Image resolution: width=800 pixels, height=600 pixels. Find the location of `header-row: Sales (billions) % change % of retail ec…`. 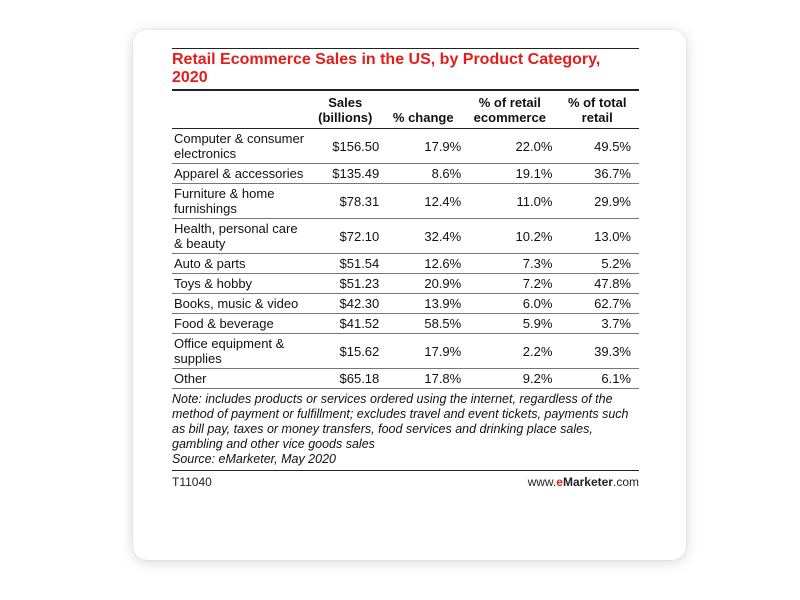

header-row: Sales (billions) % change % of retail ec… is located at coordinates (405, 109).